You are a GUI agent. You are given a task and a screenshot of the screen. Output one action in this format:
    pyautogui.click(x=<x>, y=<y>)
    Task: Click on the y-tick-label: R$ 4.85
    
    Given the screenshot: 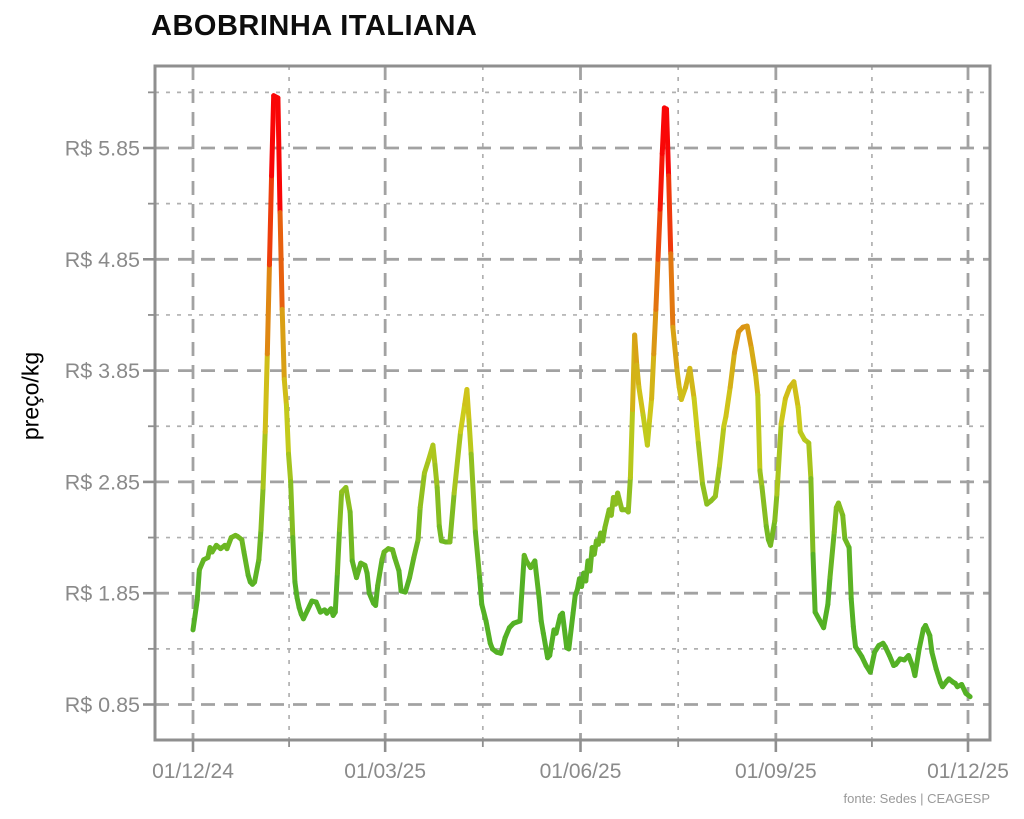 What is the action you would take?
    pyautogui.click(x=102, y=260)
    